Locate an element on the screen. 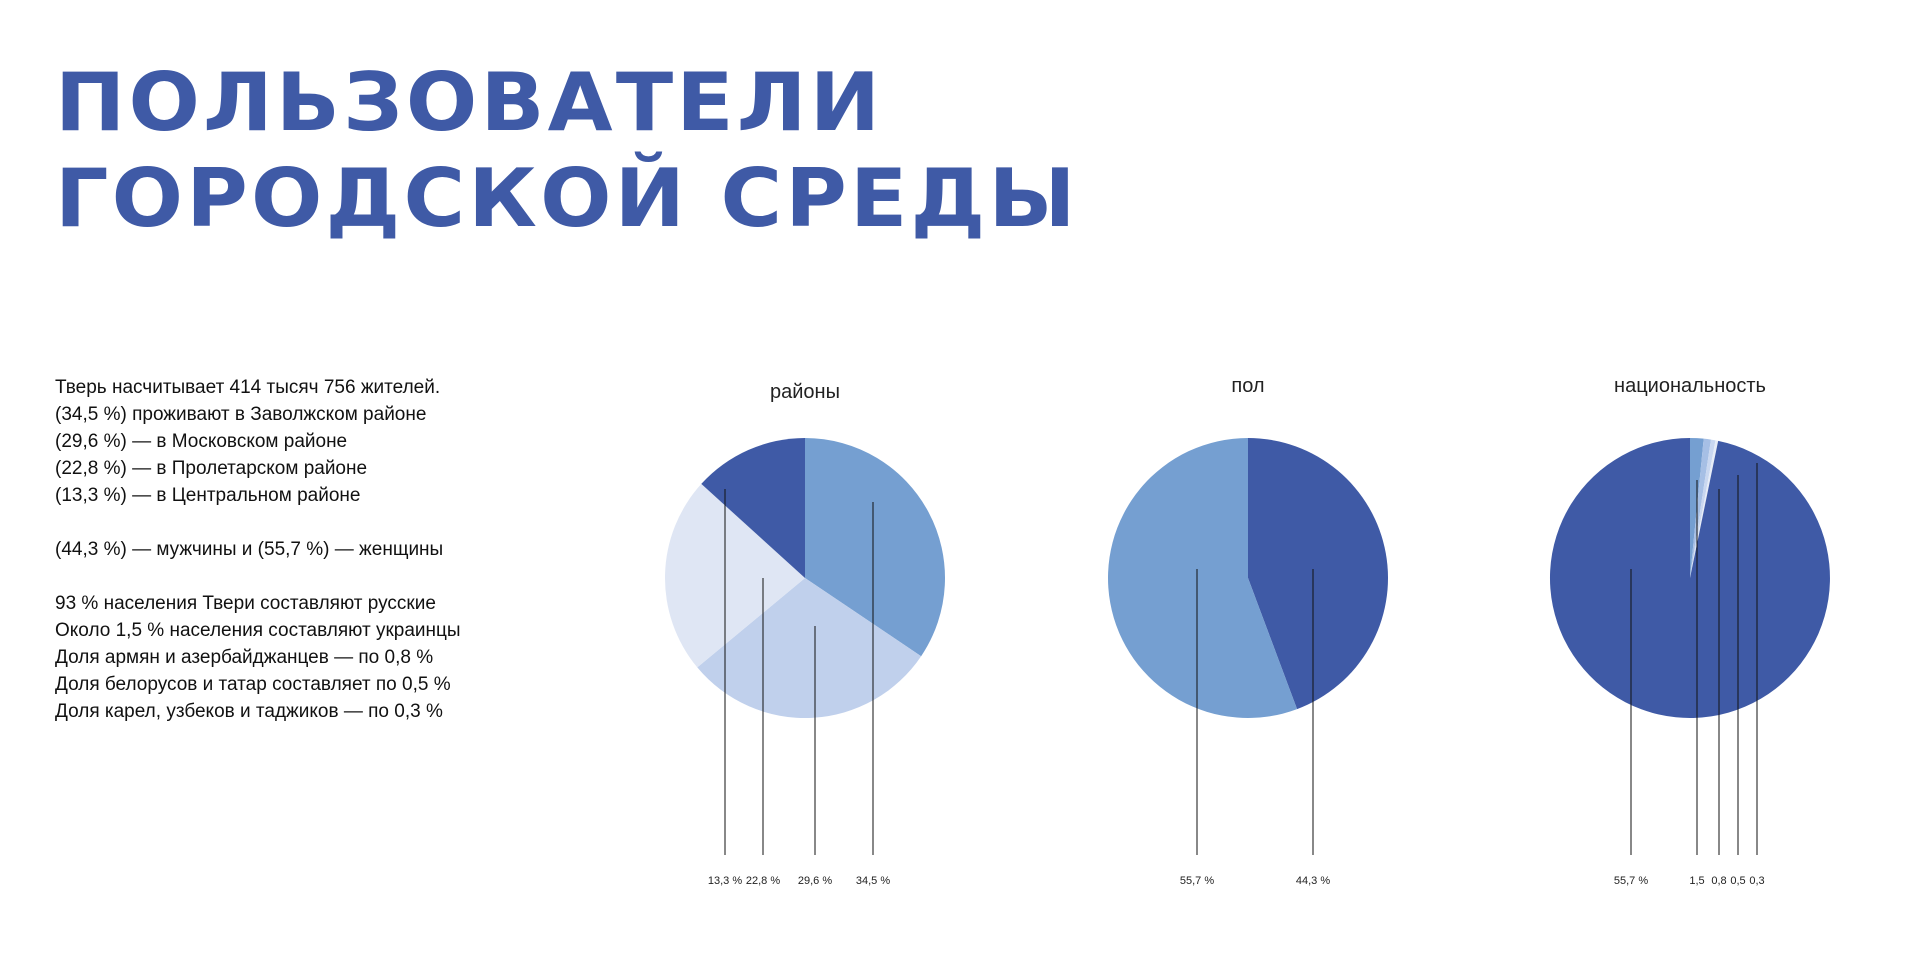 This screenshot has width=1920, height=966. chart-title: районы is located at coordinates (805, 392).